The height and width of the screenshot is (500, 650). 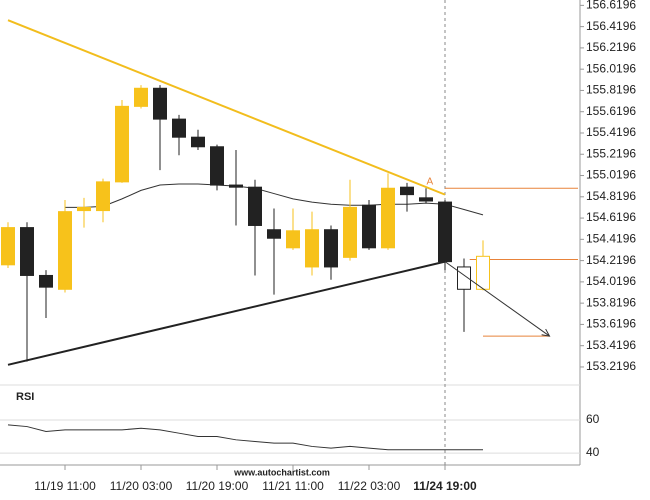 I want to click on x-tick-label: 11/22 03:00, so click(x=369, y=486).